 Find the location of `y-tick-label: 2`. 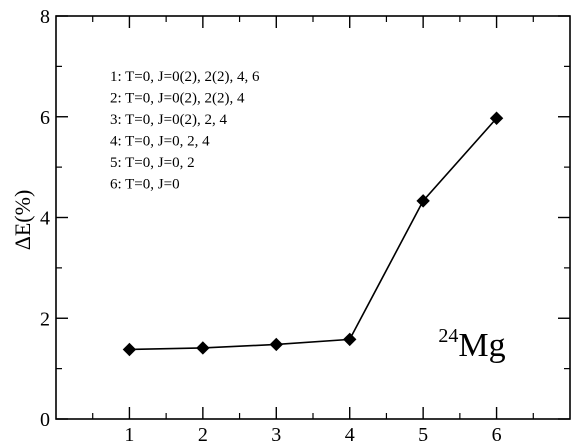

y-tick-label: 2 is located at coordinates (45, 319).